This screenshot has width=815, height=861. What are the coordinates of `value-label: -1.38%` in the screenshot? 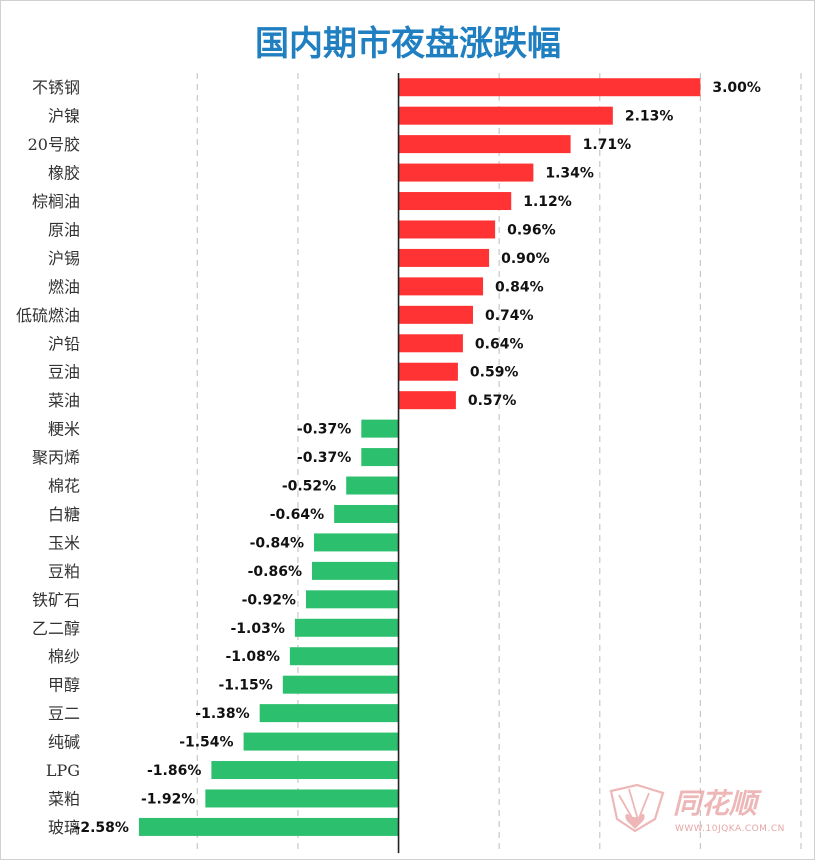 It's located at (222, 714).